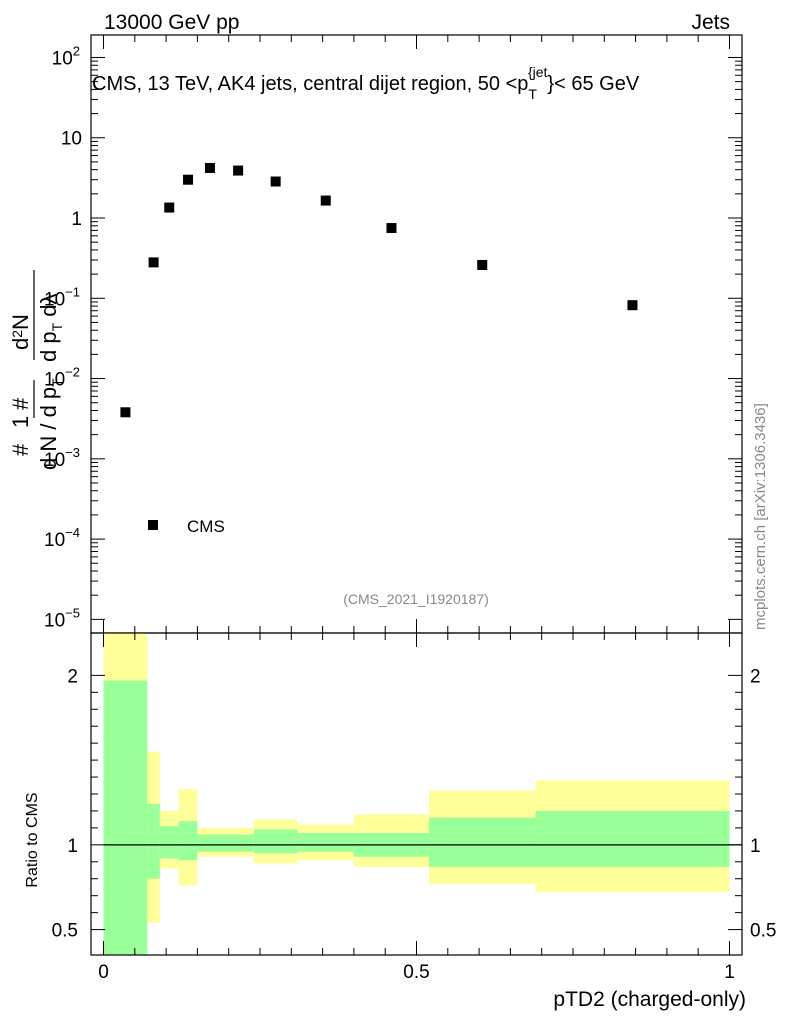  What do you see at coordinates (65, 931) in the screenshot?
I see `ratio-y-tick-label: 0.5` at bounding box center [65, 931].